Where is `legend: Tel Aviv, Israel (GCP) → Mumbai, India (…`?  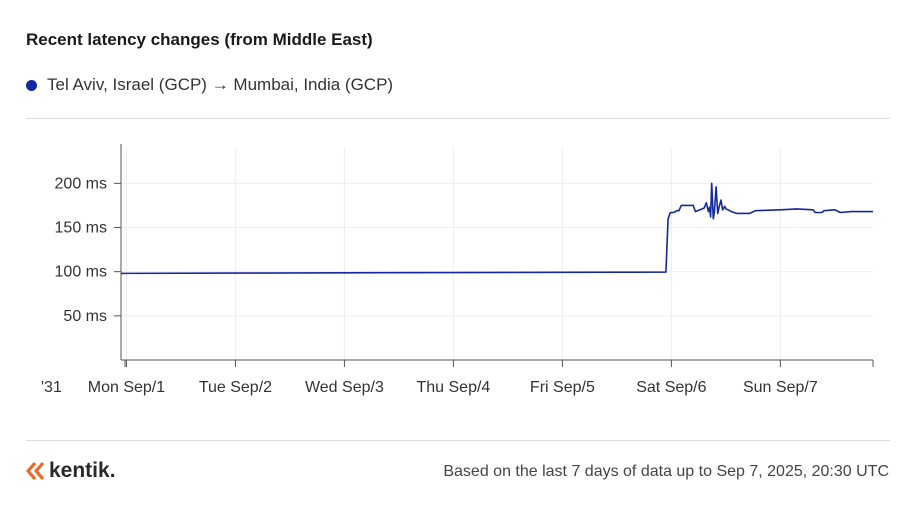
legend: Tel Aviv, Israel (GCP) → Mumbai, India (… is located at coordinates (209, 85).